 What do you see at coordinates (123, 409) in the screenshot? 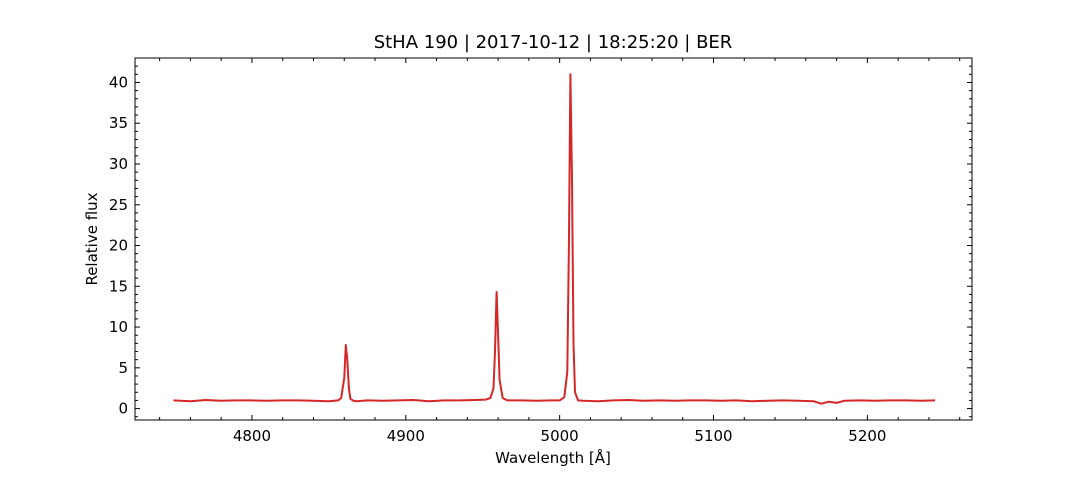
I see `y-tick-label: 0` at bounding box center [123, 409].